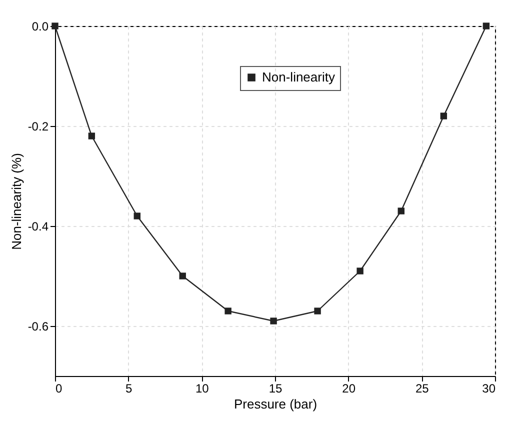 The image size is (527, 427). I want to click on x-axis-title: Pressure (bar), so click(276, 404).